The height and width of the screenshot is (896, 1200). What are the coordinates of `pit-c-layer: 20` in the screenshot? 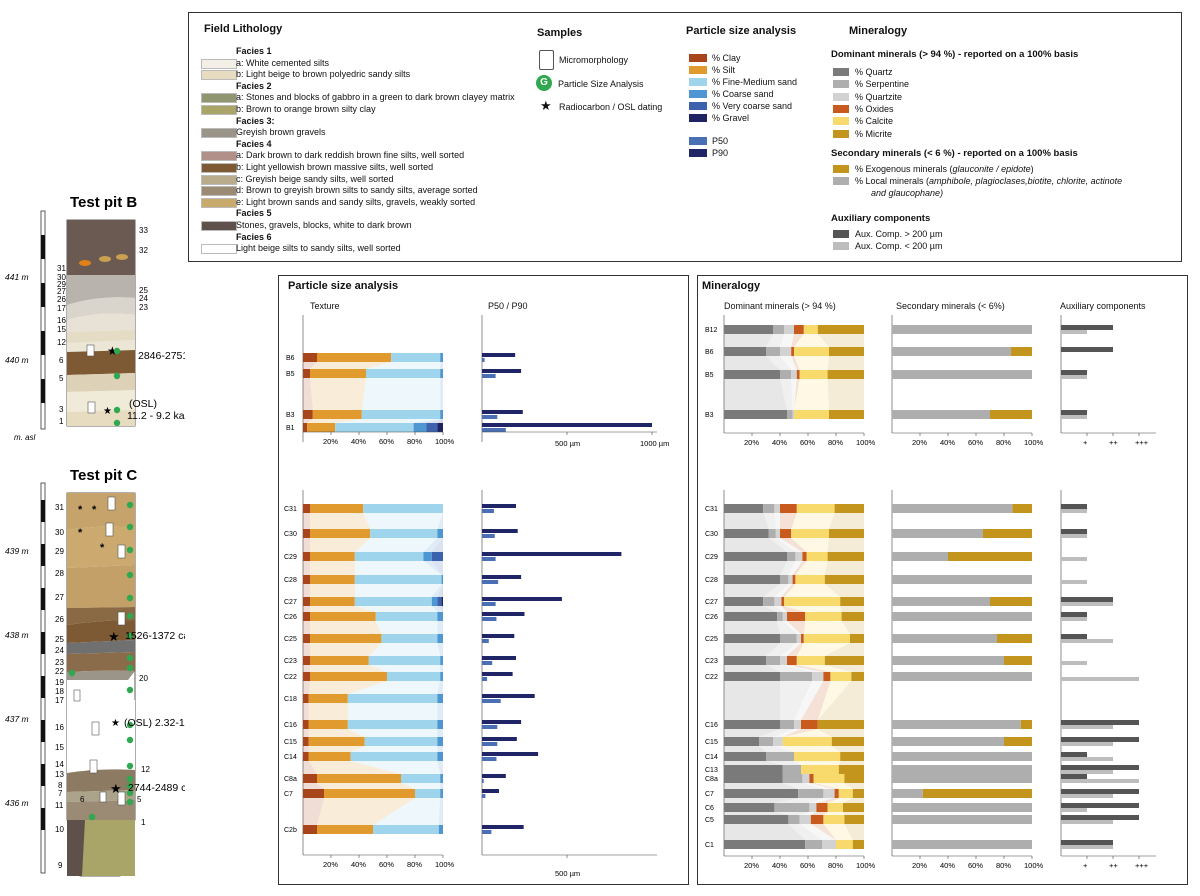 It's located at (143, 678).